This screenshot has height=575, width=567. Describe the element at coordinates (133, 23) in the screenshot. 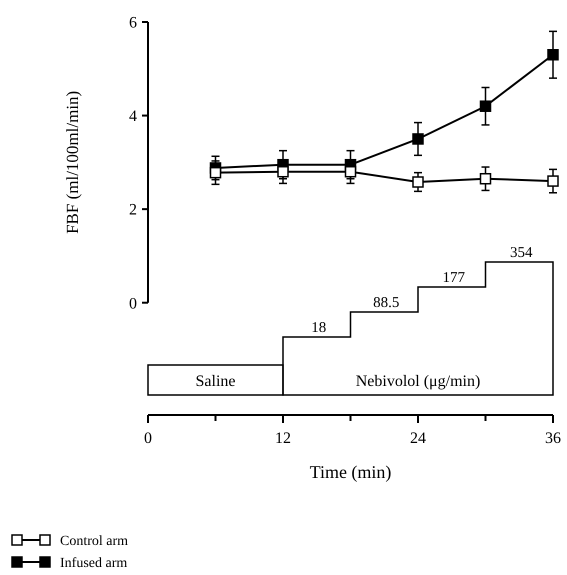

I see `y-tick-label: 6` at that location.